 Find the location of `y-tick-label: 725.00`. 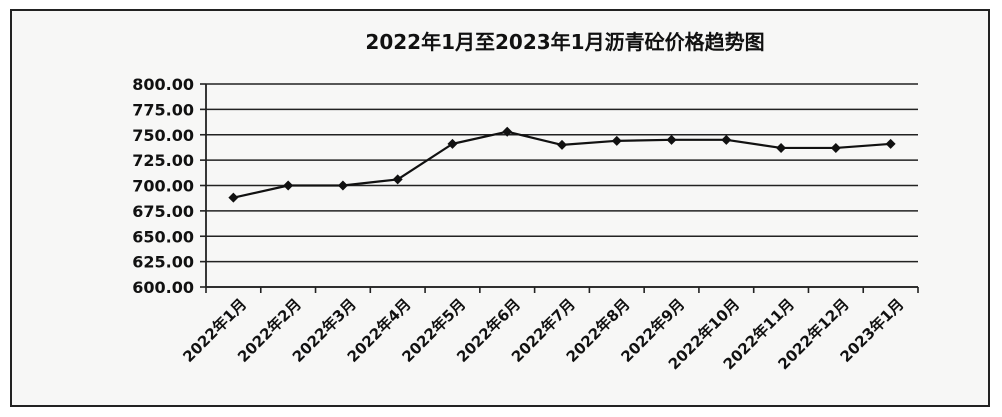

y-tick-label: 725.00 is located at coordinates (163, 160).